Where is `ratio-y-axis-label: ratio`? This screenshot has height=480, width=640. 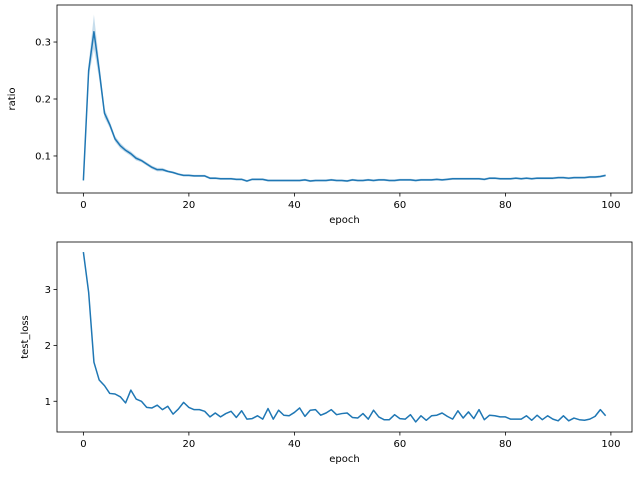 ratio-y-axis-label: ratio is located at coordinates (12, 98).